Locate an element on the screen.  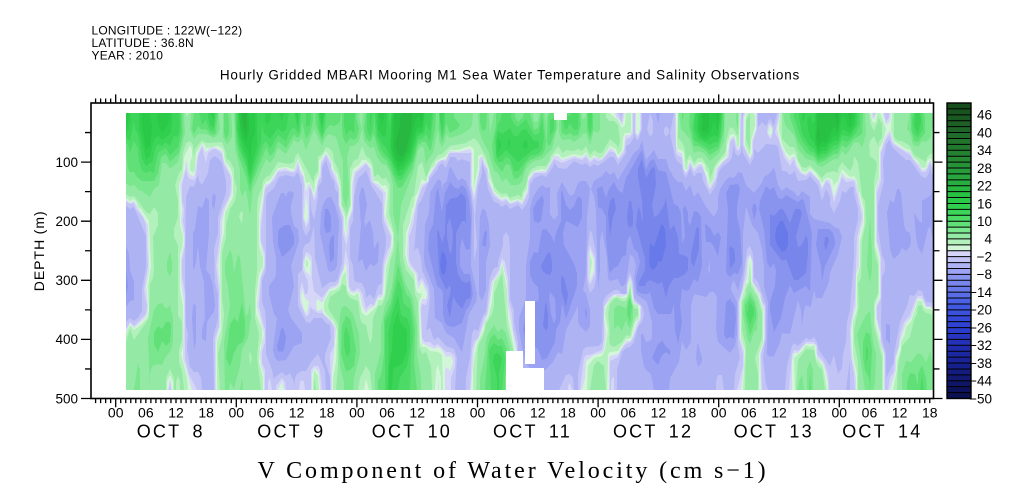
svg-text: LATITUDE : 36.8N is located at coordinates (143, 43).